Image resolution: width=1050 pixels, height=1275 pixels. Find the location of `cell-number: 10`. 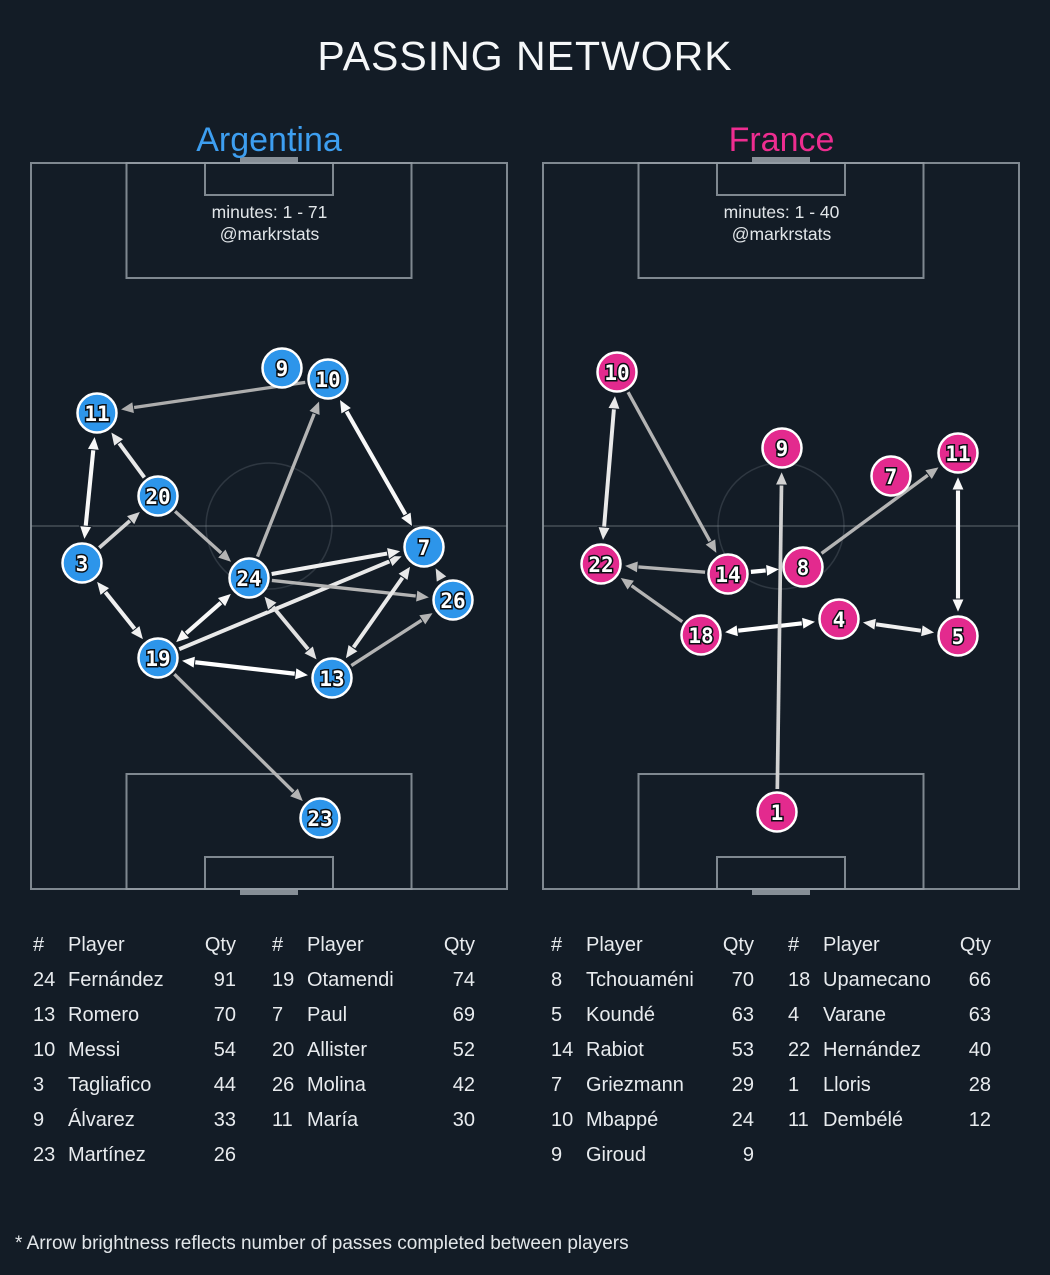

cell-number: 10 is located at coordinates (562, 1120).